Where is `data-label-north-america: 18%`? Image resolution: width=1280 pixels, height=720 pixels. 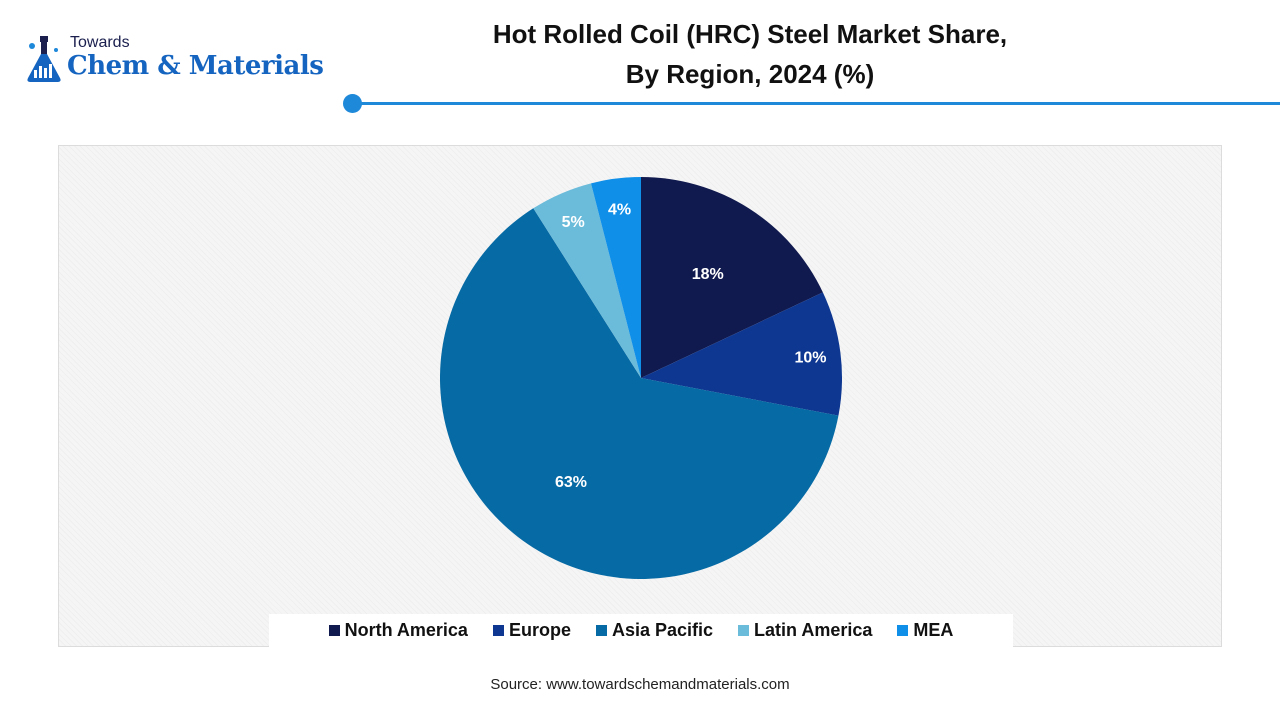
data-label-north-america: 18% is located at coordinates (708, 274).